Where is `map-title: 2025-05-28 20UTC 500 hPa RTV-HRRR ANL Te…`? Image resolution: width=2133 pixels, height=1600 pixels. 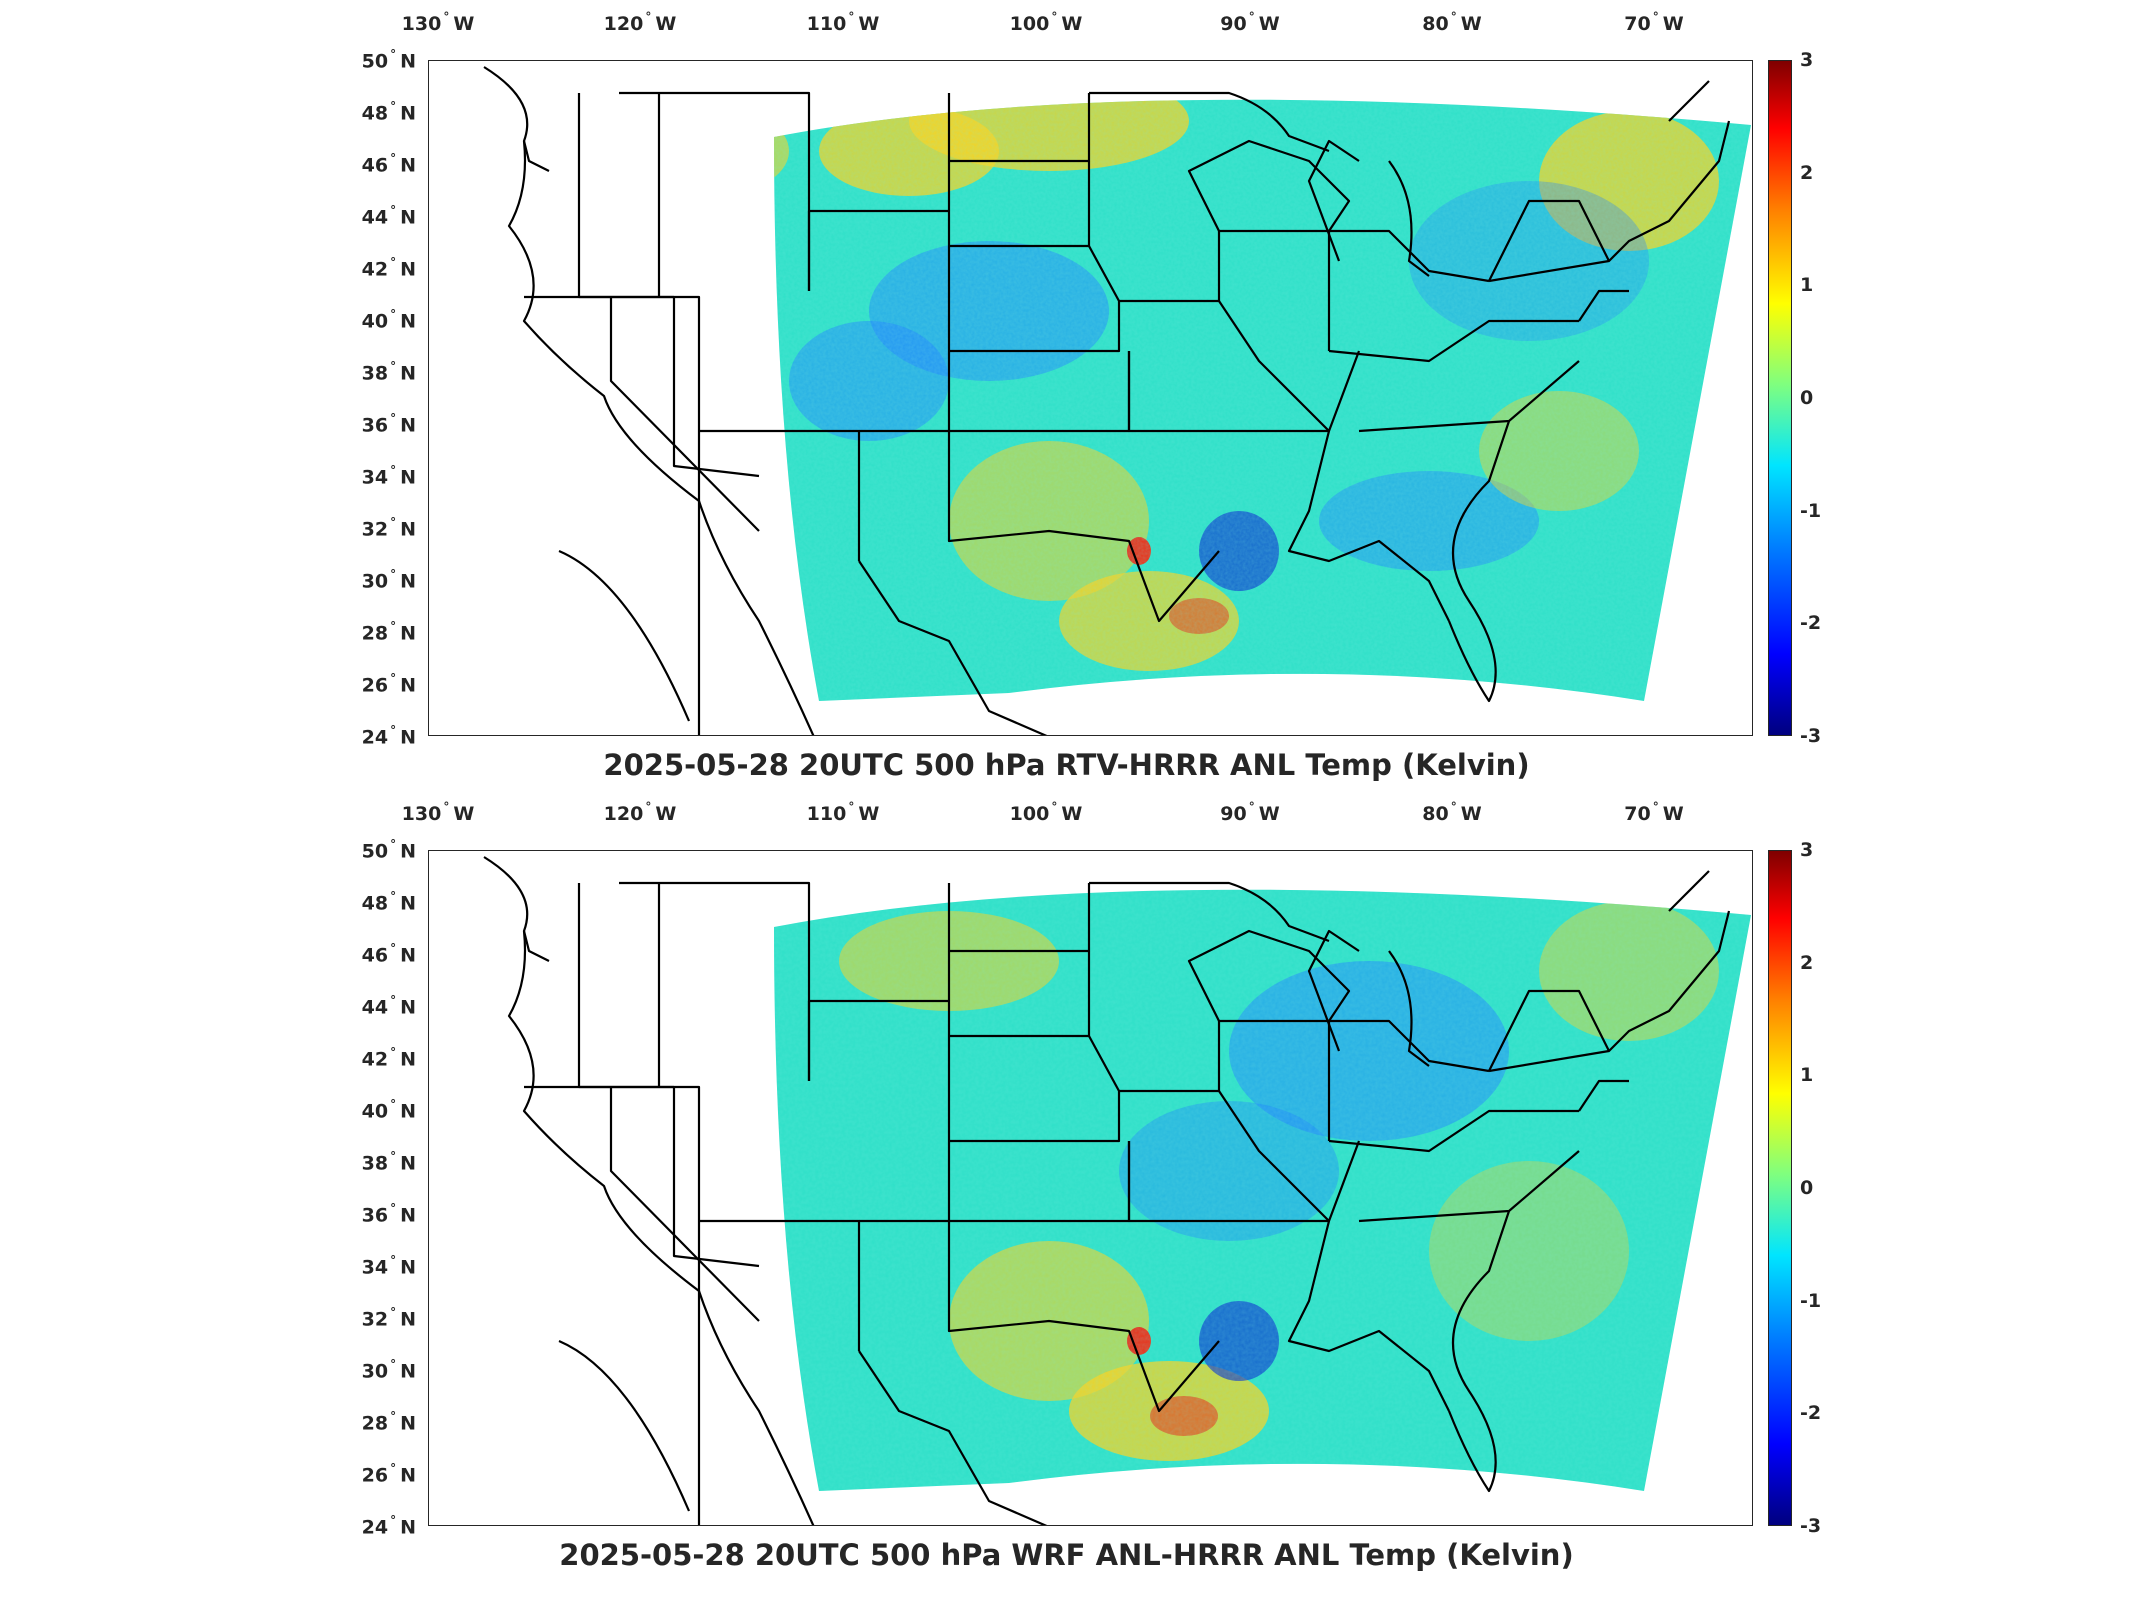 map-title: 2025-05-28 20UTC 500 hPa RTV-HRRR ANL Te… is located at coordinates (1066, 765).